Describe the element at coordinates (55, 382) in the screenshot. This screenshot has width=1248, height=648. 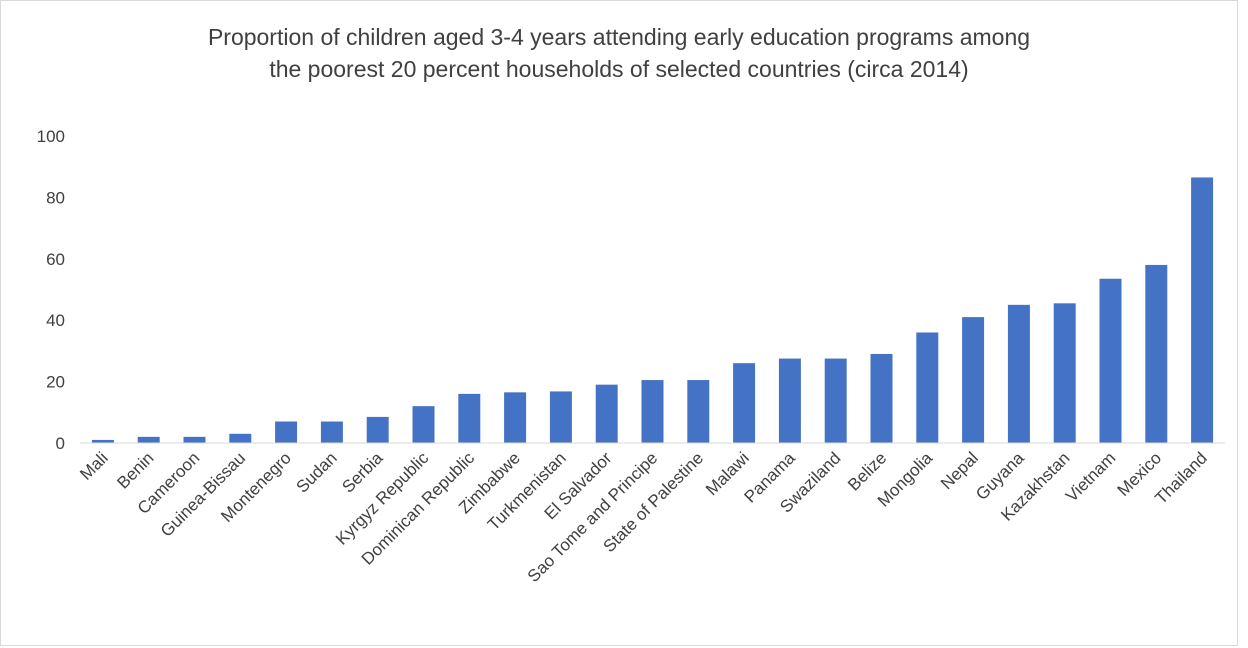
I see `y-tick-label: 20` at that location.